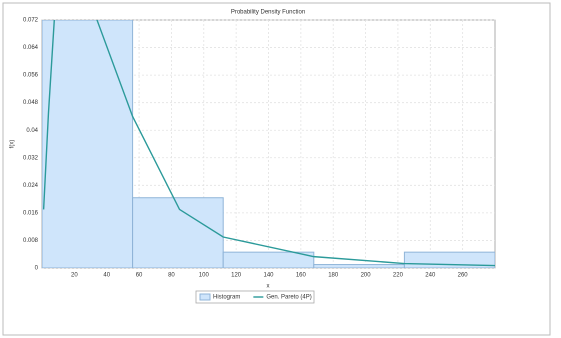 The height and width of the screenshot is (338, 561). What do you see at coordinates (226, 298) in the screenshot?
I see `legend-label: Histogram` at bounding box center [226, 298].